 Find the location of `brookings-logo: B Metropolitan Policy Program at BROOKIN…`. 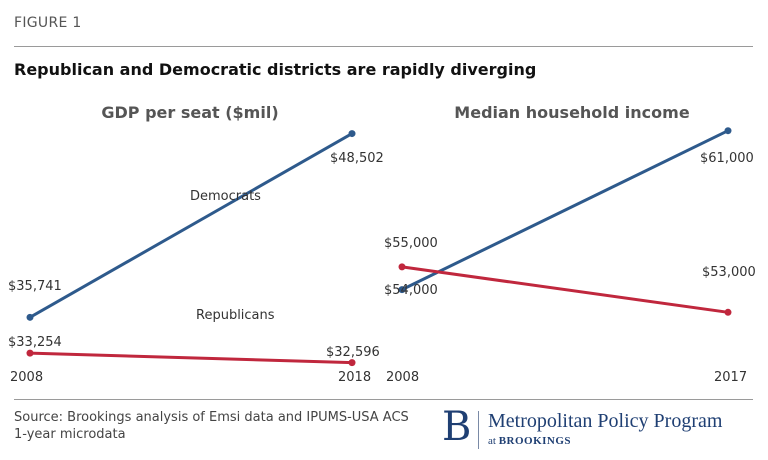

brookings-logo: B Metropolitan Policy Program at BROOKIN… is located at coordinates (602, 427).